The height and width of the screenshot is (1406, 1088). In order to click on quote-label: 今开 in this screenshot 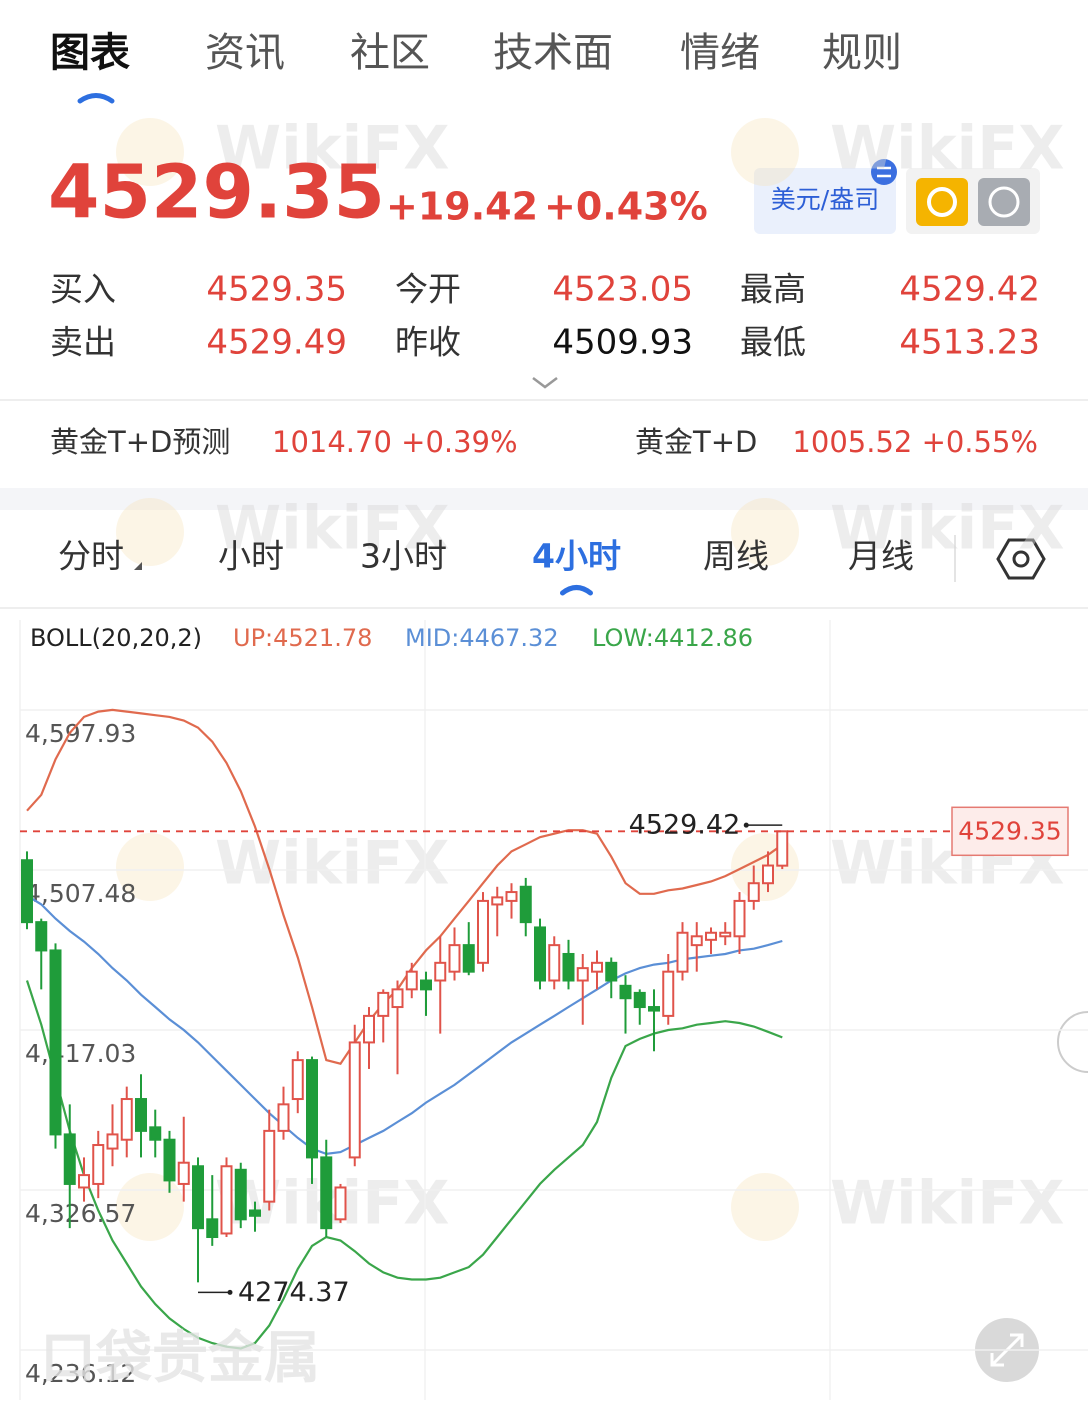, I will do `click(428, 289)`.